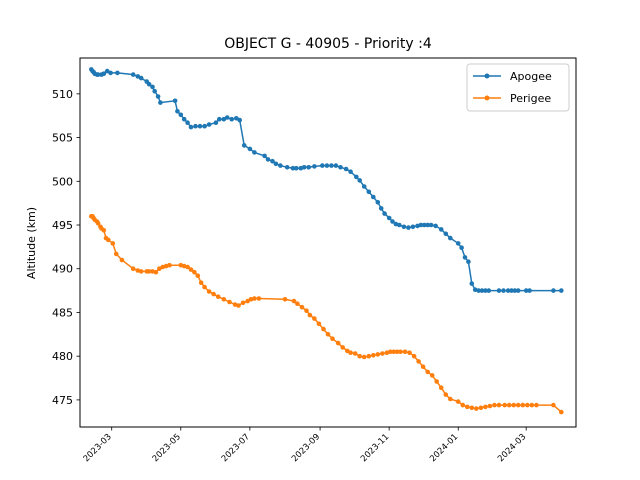 The width and height of the screenshot is (640, 480). What do you see at coordinates (31, 243) in the screenshot?
I see `y-axis-label: Altitude (km)` at bounding box center [31, 243].